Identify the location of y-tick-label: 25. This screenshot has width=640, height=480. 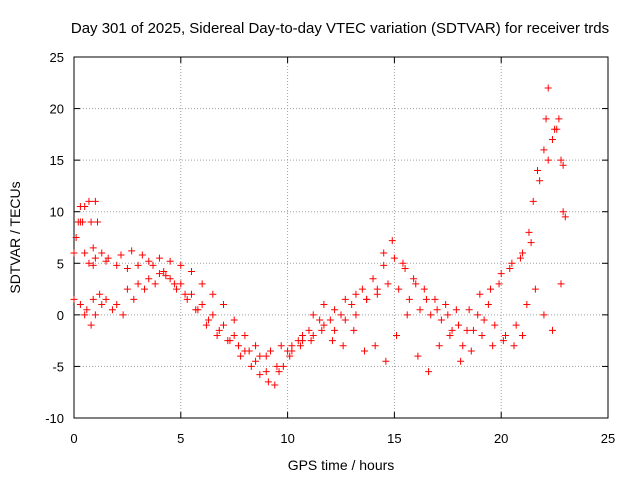
(57, 57).